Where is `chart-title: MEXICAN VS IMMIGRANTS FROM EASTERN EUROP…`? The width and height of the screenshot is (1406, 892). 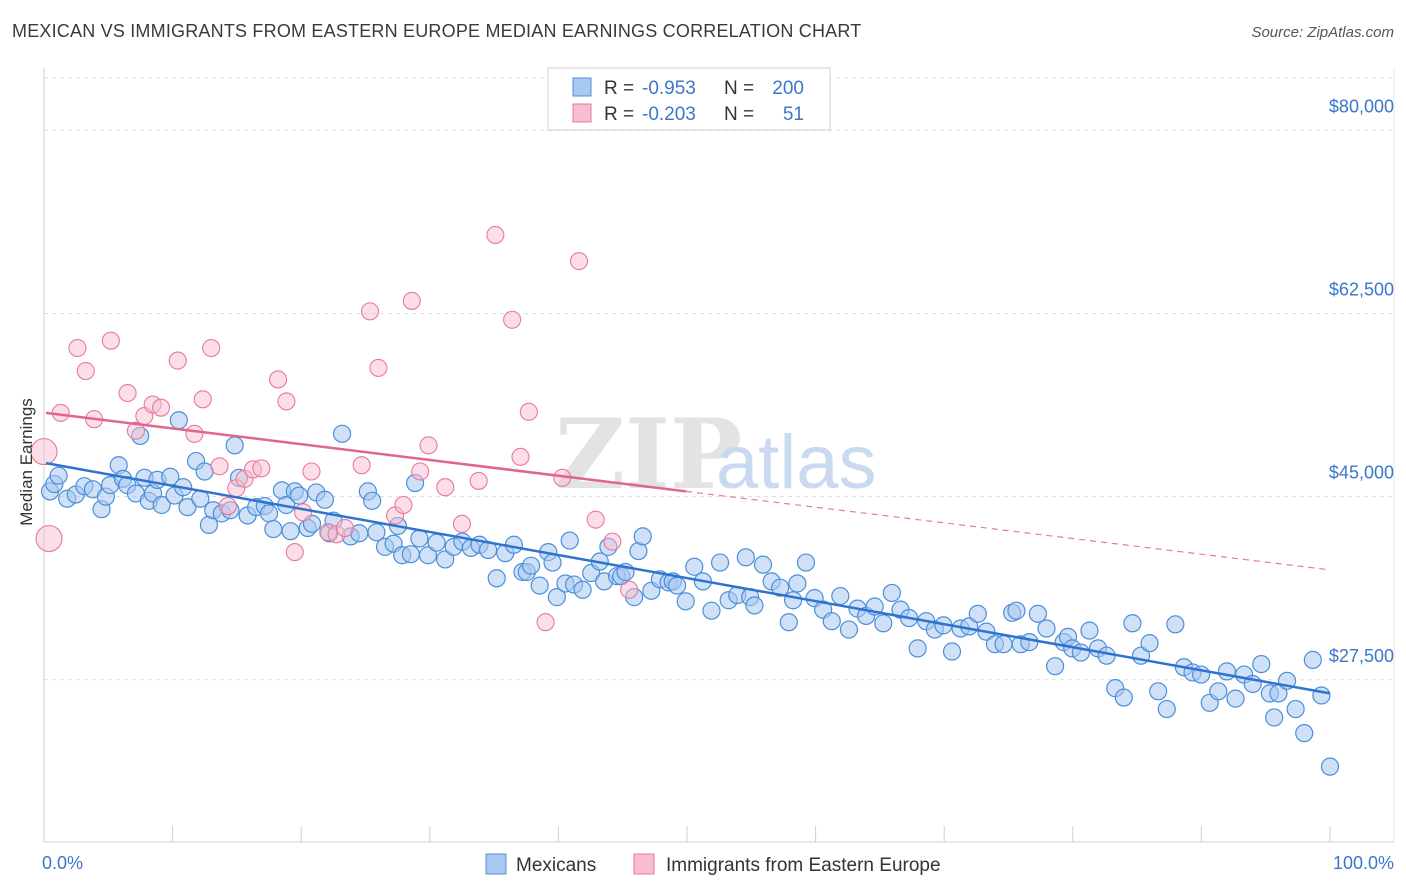 chart-title: MEXICAN VS IMMIGRANTS FROM EASTERN EUROP… is located at coordinates (437, 31).